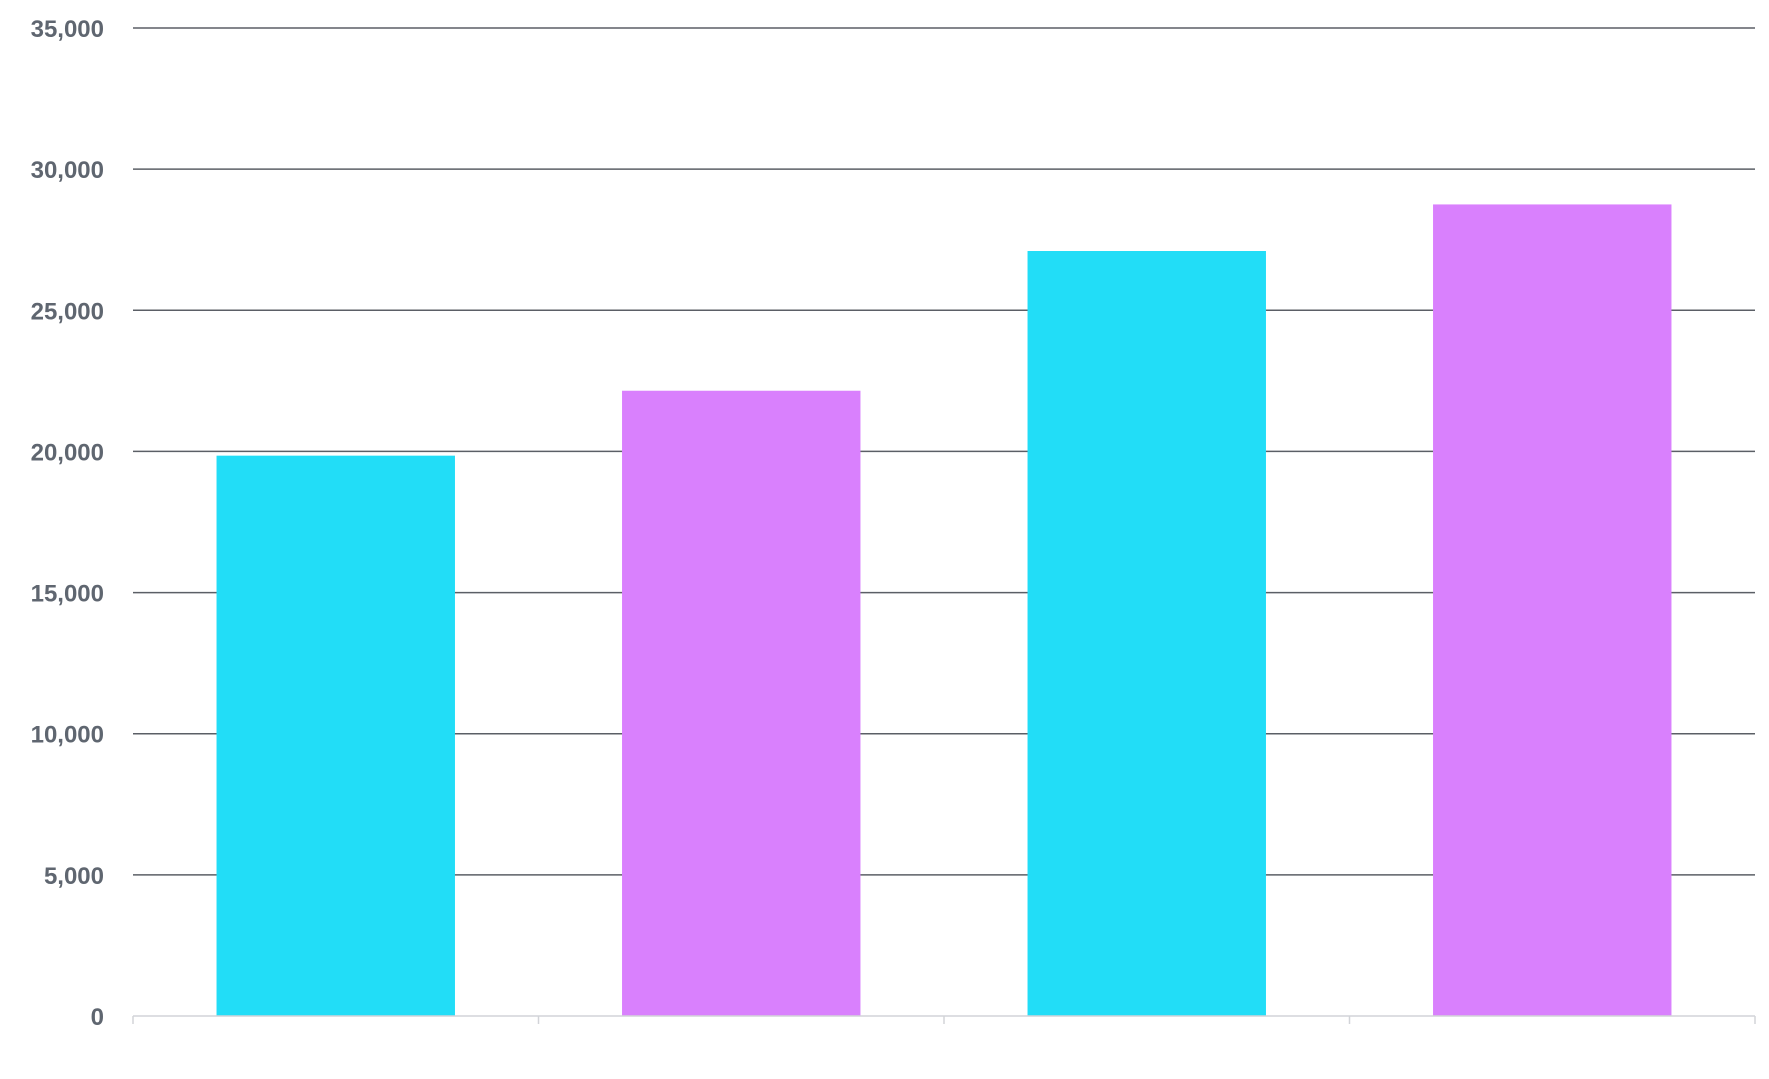  Describe the element at coordinates (67, 452) in the screenshot. I see `y-tick-label: 20,000` at that location.